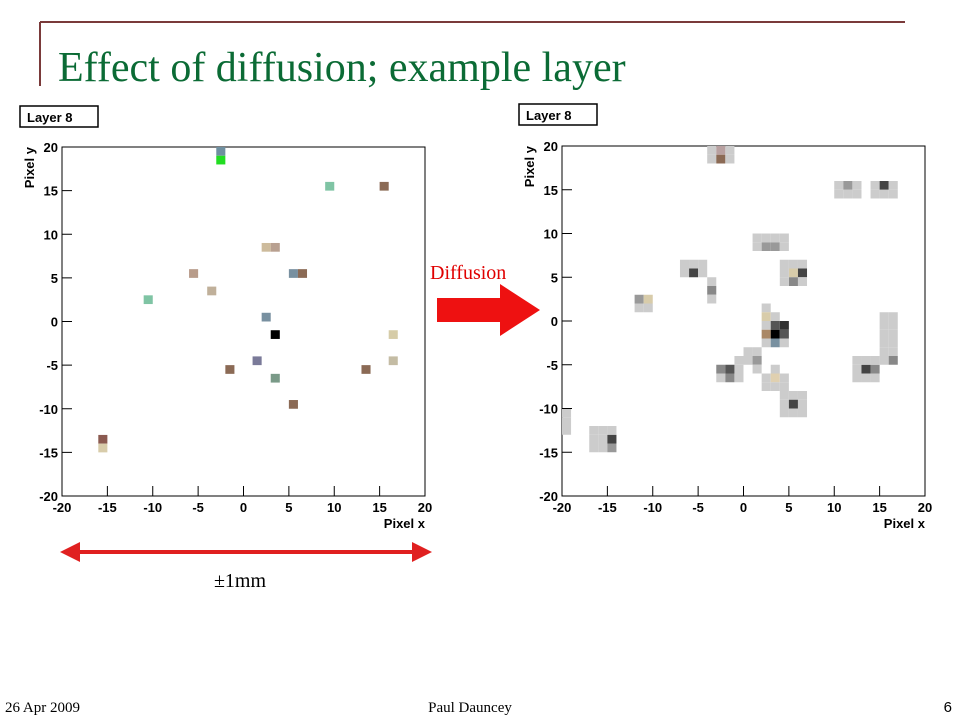  What do you see at coordinates (552, 365) in the screenshot?
I see `y-tick-label: -5` at bounding box center [552, 365].